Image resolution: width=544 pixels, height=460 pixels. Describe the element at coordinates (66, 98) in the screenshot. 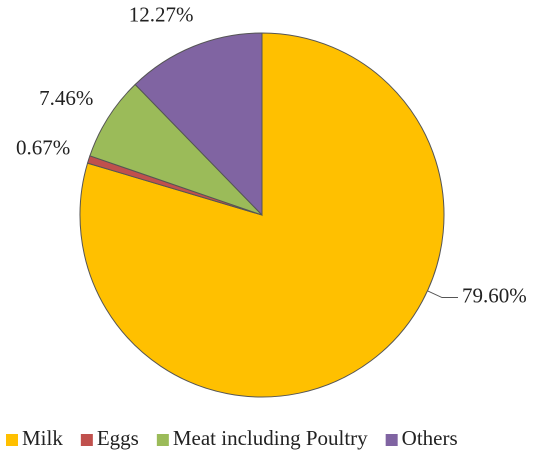

I see `data-label: 7.46%` at that location.